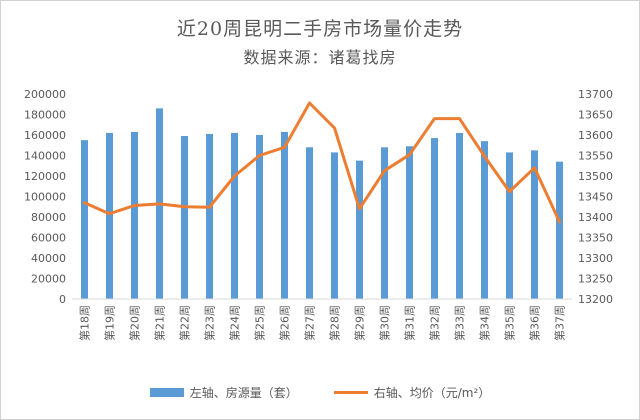 The height and width of the screenshot is (420, 640). Describe the element at coordinates (235, 323) in the screenshot. I see `x-axis-tick-label: 第24周` at that location.